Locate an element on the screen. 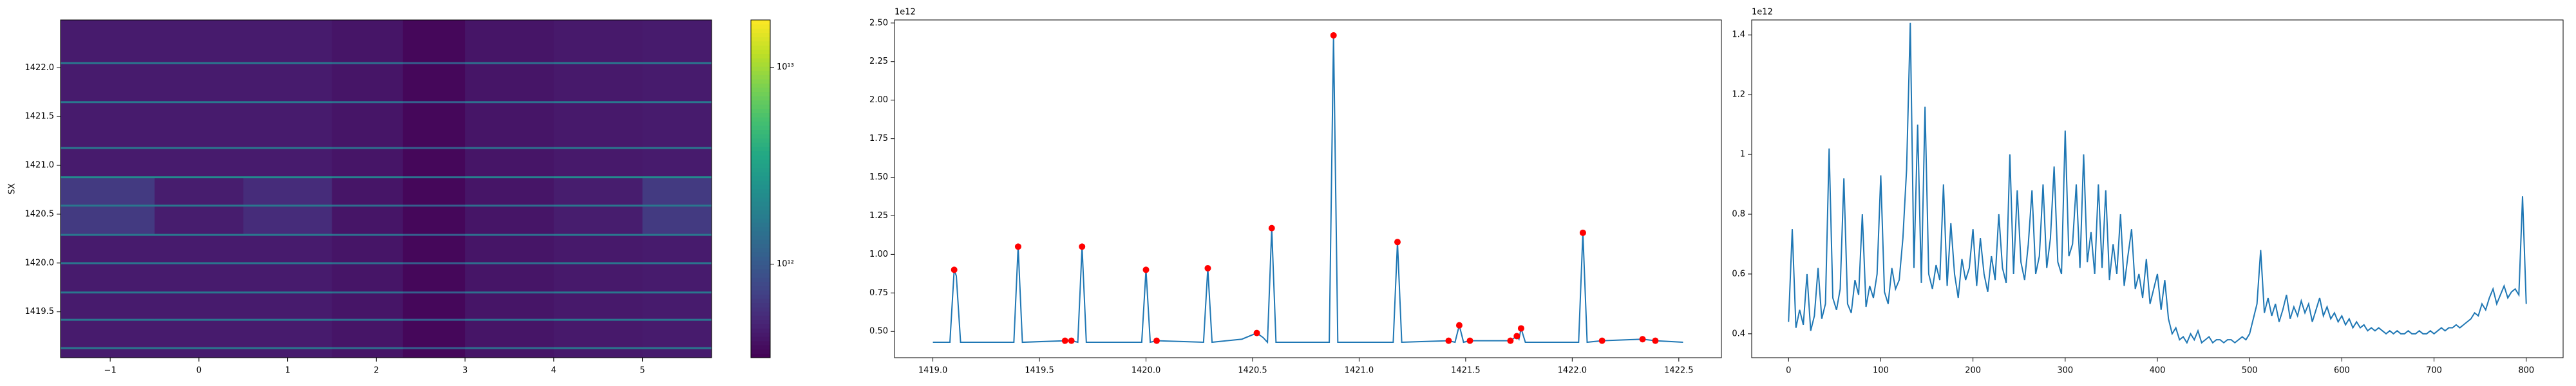  y-tick-label: 0.8 is located at coordinates (1739, 214).